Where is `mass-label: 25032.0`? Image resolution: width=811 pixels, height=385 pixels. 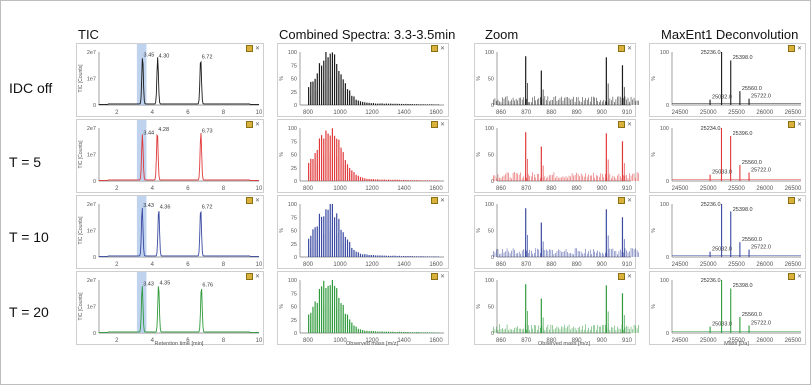
mass-label: 25032.0 is located at coordinates (722, 98).